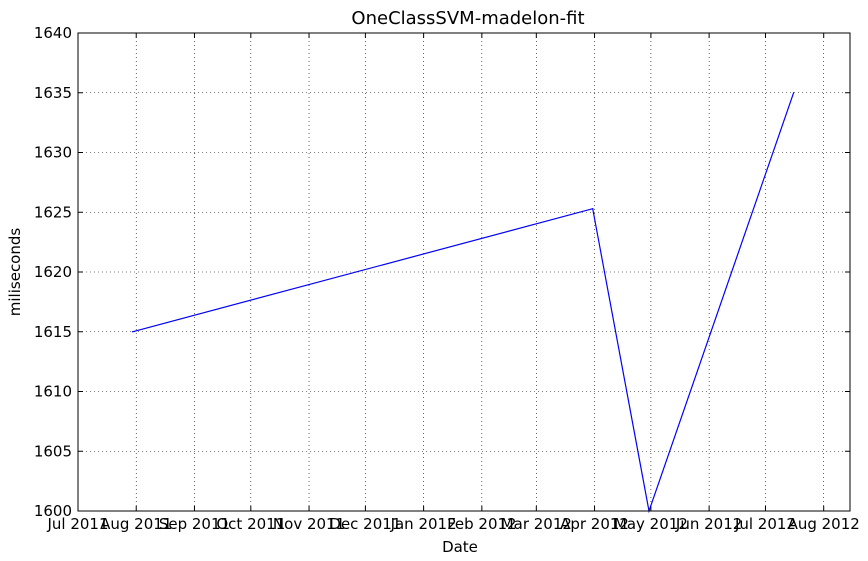 Image resolution: width=868 pixels, height=561 pixels. I want to click on x-tick-label: Aug 2012, so click(824, 524).